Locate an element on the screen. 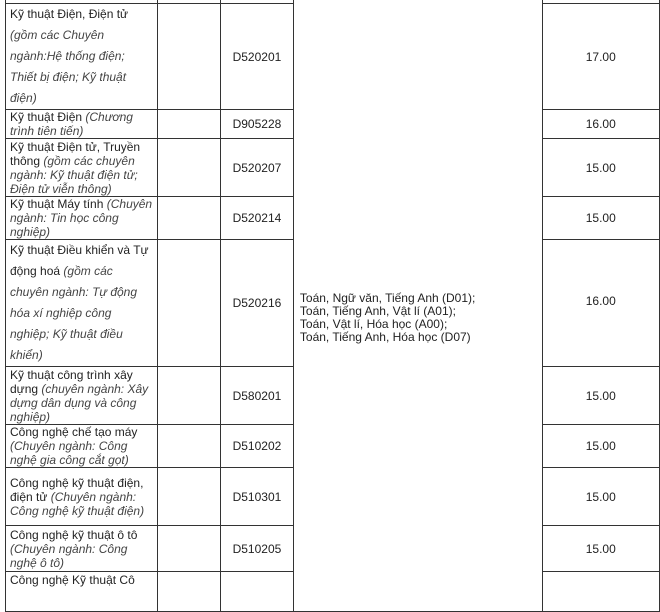 This screenshot has height=612, width=660. table-row: Công nghệ chế tạo máy (Chuyên ngành is located at coordinates (332, 446).